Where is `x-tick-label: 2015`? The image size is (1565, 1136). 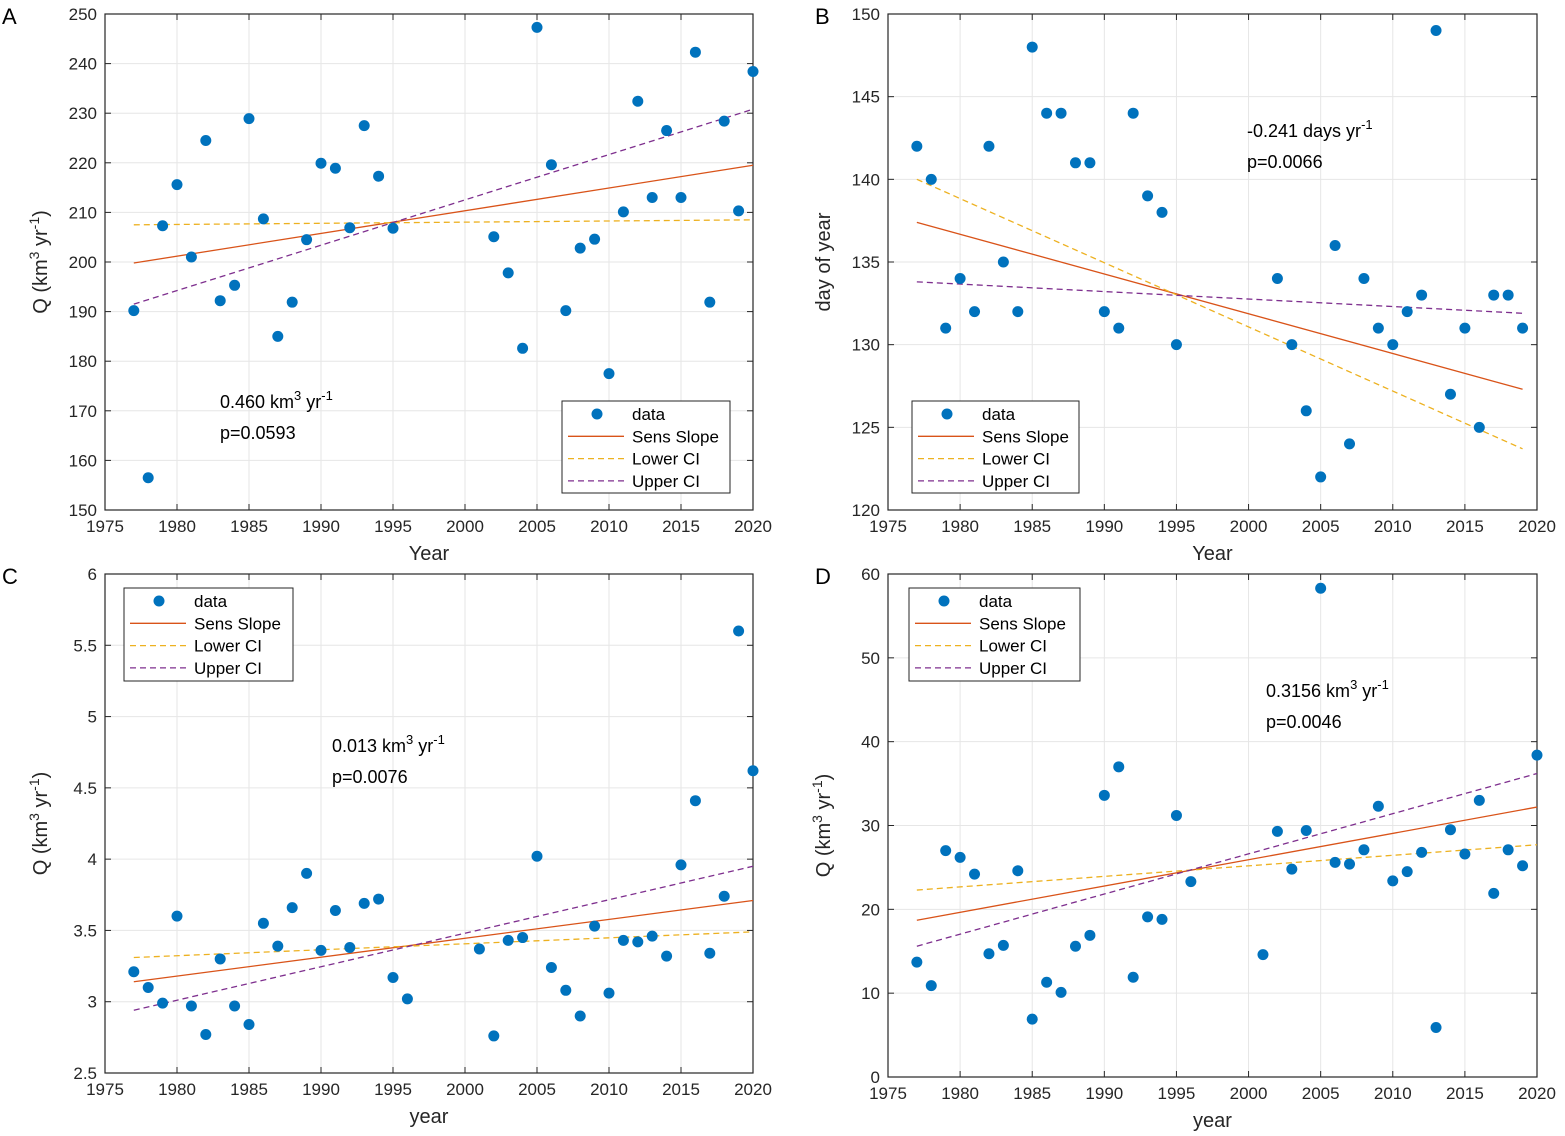
x-tick-label: 2015 is located at coordinates (681, 526).